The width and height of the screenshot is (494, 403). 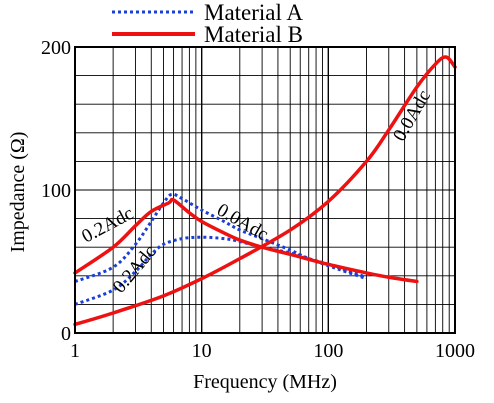 I want to click on x-tick-label: 1000, so click(x=455, y=351).